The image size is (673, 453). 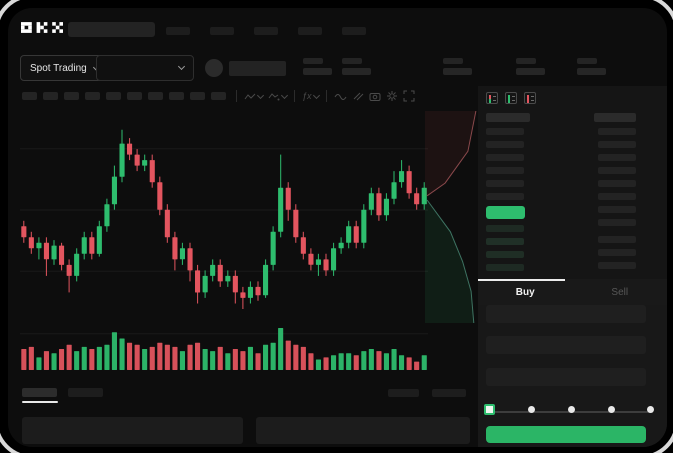 What do you see at coordinates (525, 292) in the screenshot?
I see `tab-buy: Buy` at bounding box center [525, 292].